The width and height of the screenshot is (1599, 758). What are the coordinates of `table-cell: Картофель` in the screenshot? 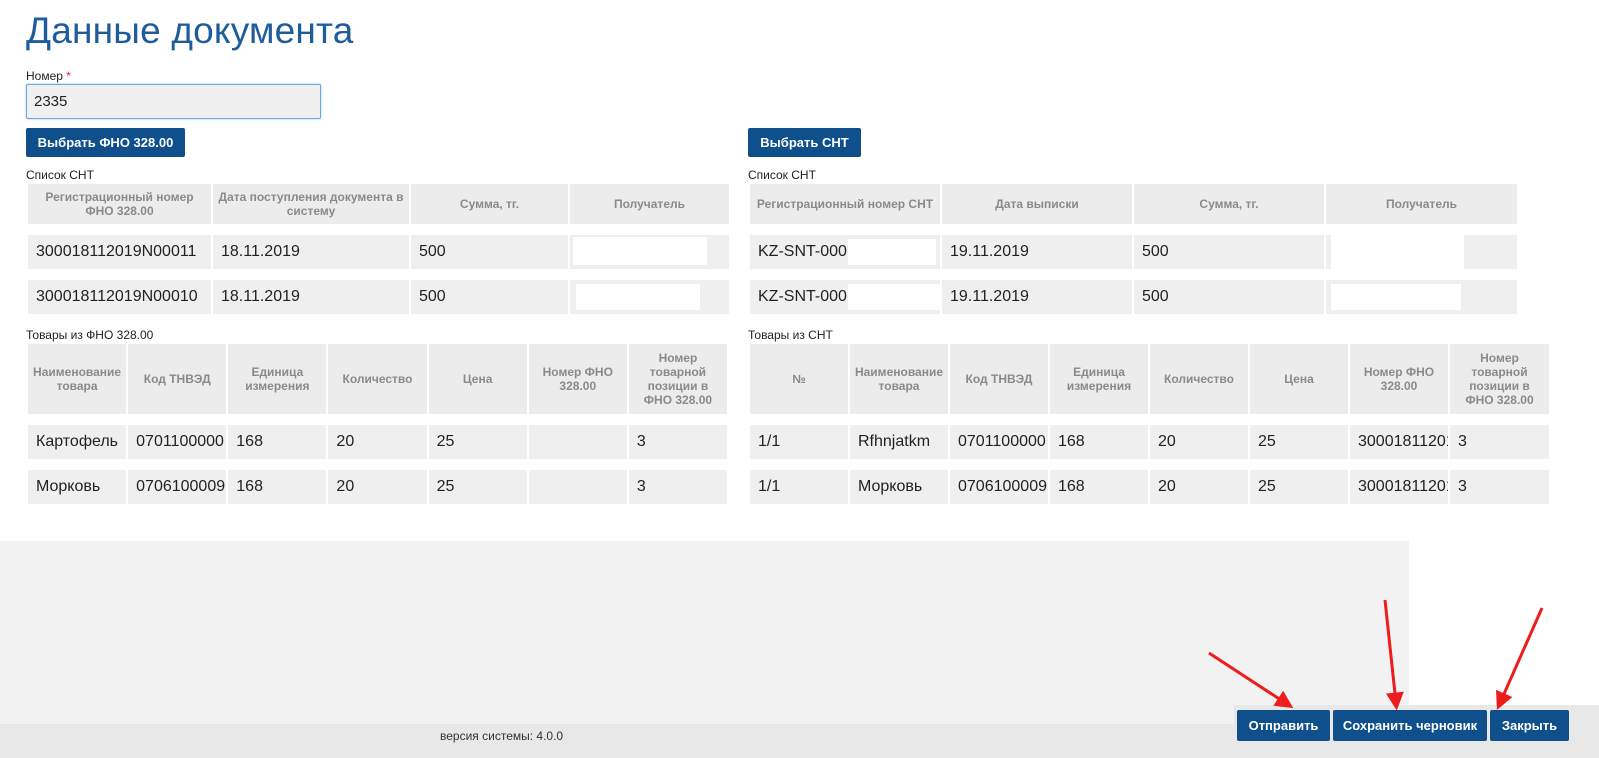 It's located at (77, 442).